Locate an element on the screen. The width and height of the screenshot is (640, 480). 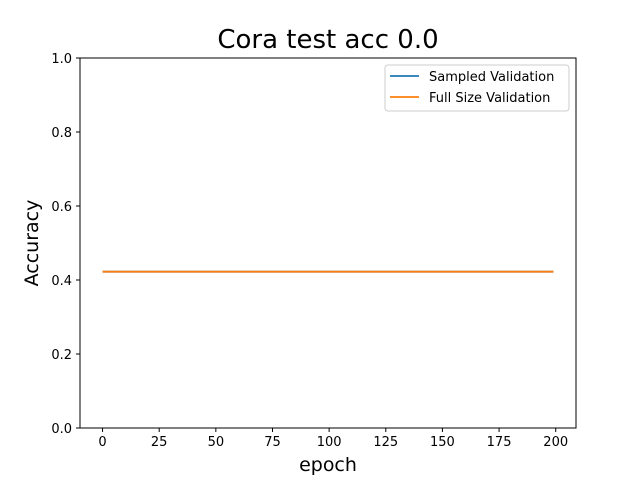
x-tick-label: 100 is located at coordinates (329, 442).